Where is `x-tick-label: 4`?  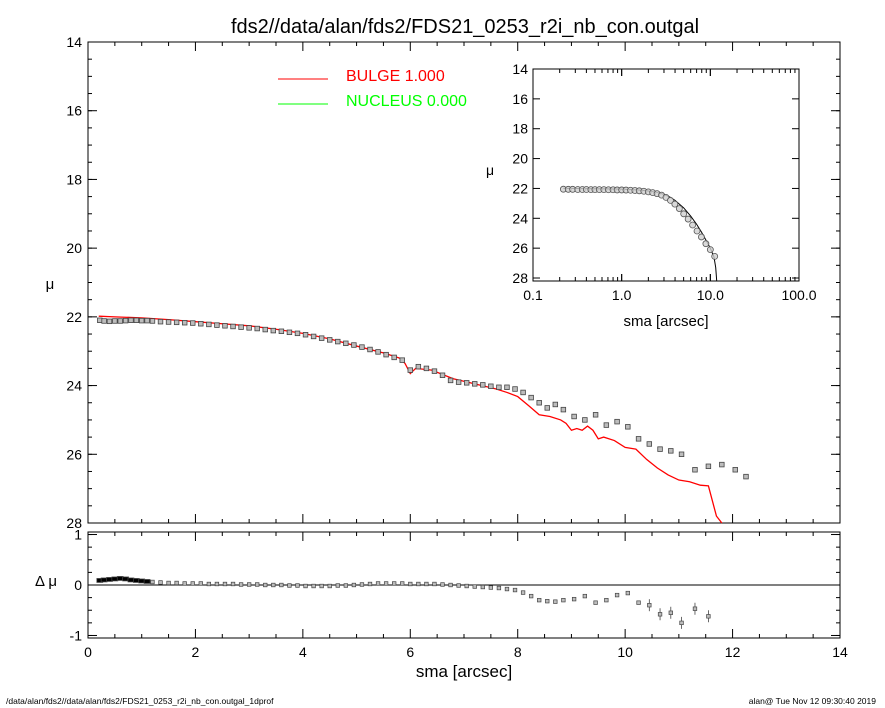
x-tick-label: 4 is located at coordinates (303, 652).